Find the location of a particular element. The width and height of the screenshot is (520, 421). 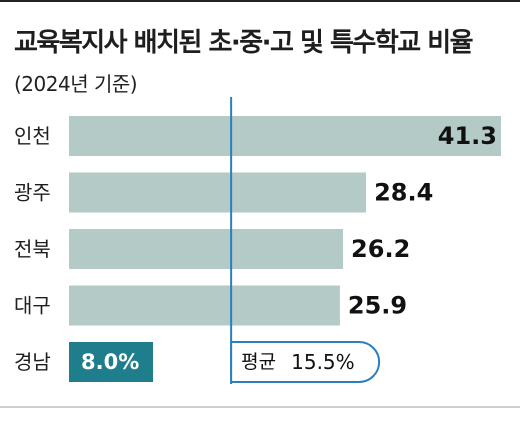

average-value-label: 15.5% is located at coordinates (323, 362).